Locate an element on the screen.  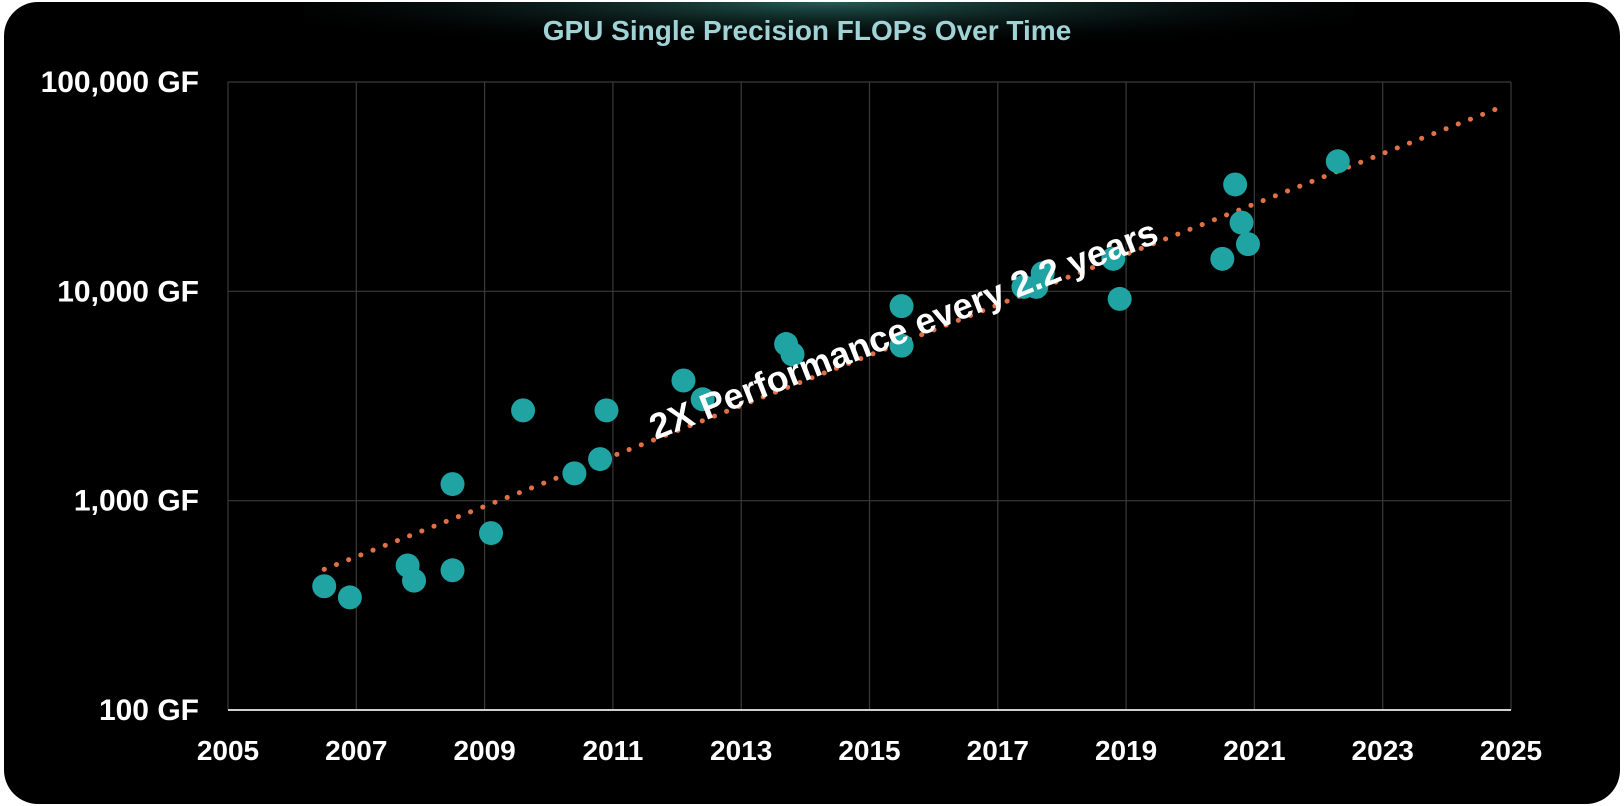
x-tick-label: 2015 is located at coordinates (869, 750).